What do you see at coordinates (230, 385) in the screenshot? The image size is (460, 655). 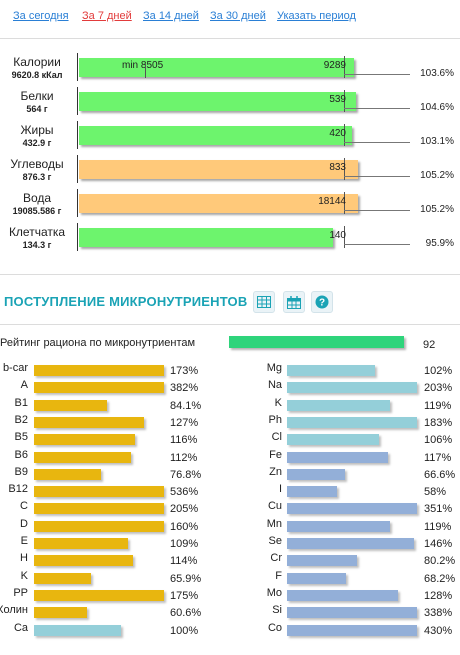 I see `micronutrient-row: Na 203%` at bounding box center [230, 385].